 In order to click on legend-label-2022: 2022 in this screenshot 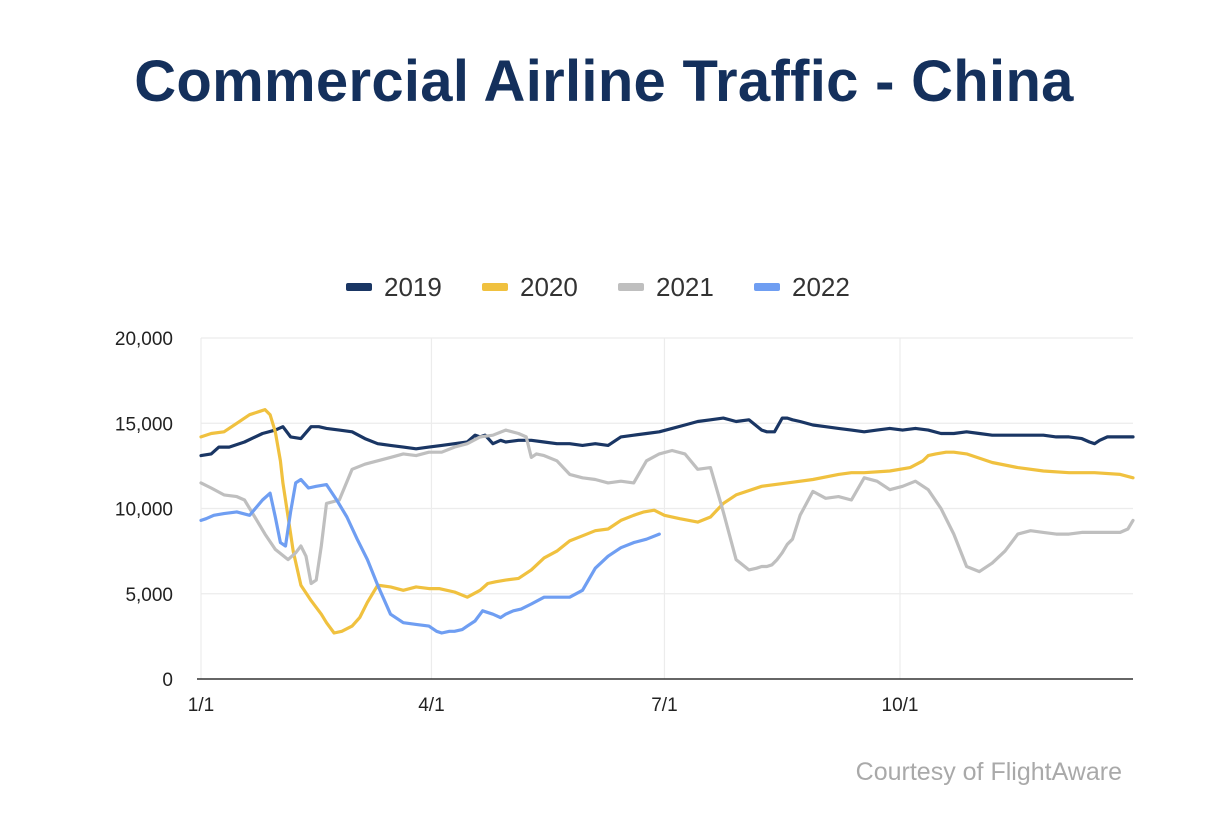, I will do `click(821, 287)`.